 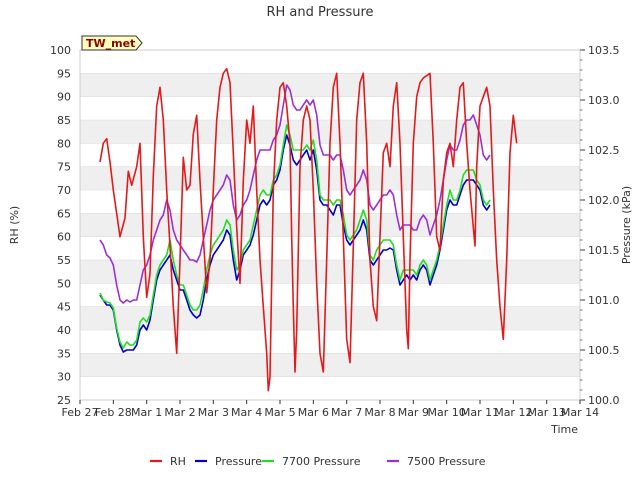 I want to click on x-tick-label: Mar 9, so click(x=413, y=412).